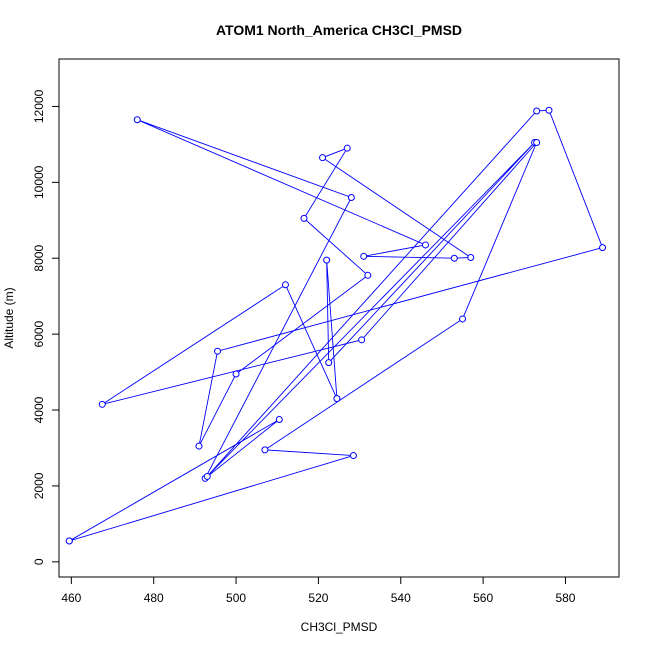 The image size is (650, 650). I want to click on y-axis: 0 2000 4000 6000 8000 10000 12000, so click(46, 327).